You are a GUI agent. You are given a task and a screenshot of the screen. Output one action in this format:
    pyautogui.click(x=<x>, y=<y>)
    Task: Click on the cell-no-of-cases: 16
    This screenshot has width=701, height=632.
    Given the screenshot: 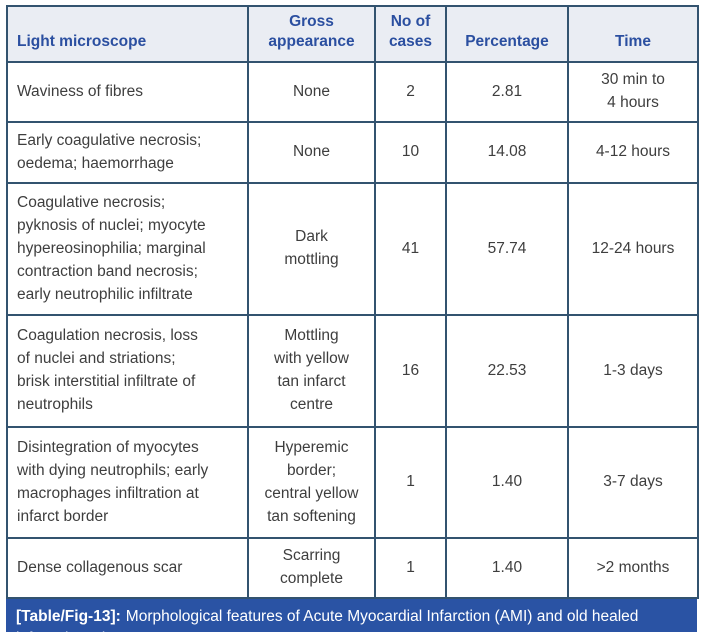 What is the action you would take?
    pyautogui.click(x=410, y=371)
    